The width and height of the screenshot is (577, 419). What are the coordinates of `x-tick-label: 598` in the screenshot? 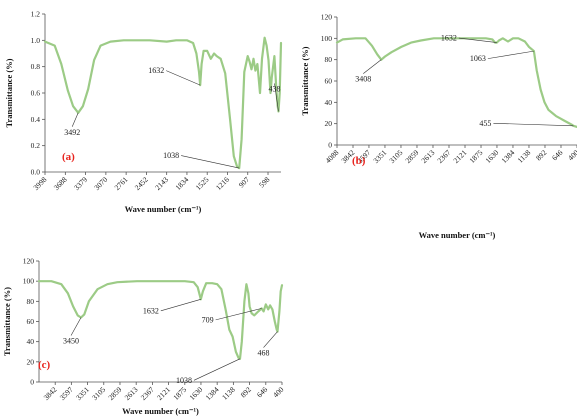 It's located at (264, 182).